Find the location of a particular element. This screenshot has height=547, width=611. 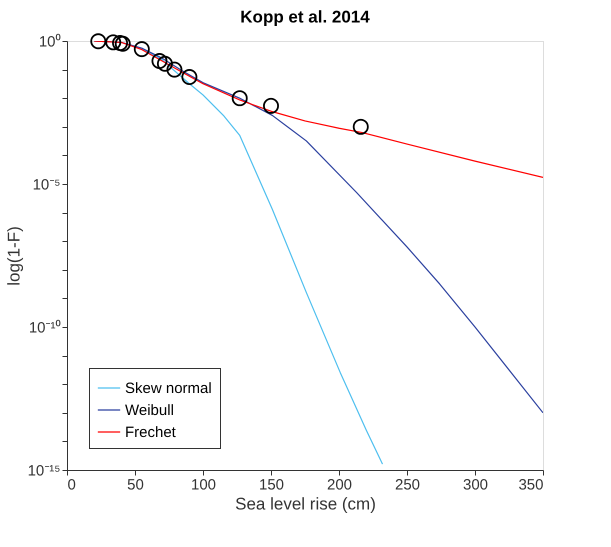

y-tick-label: 10⁻⁵ is located at coordinates (46, 185).